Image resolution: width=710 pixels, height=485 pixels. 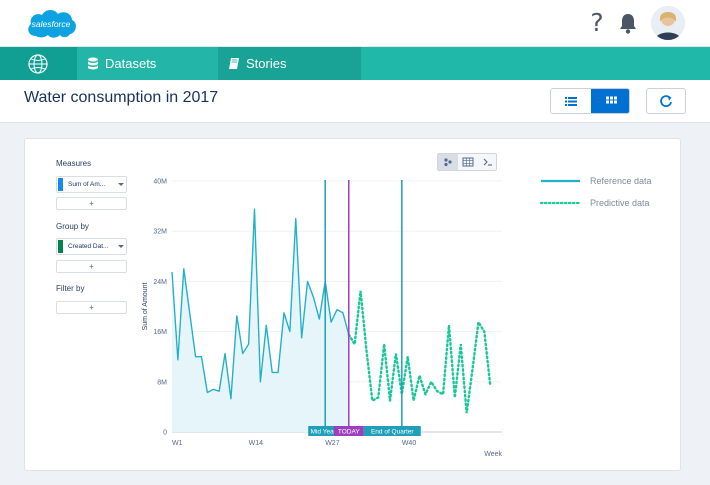 I want to click on database-icon, so click(x=93, y=63).